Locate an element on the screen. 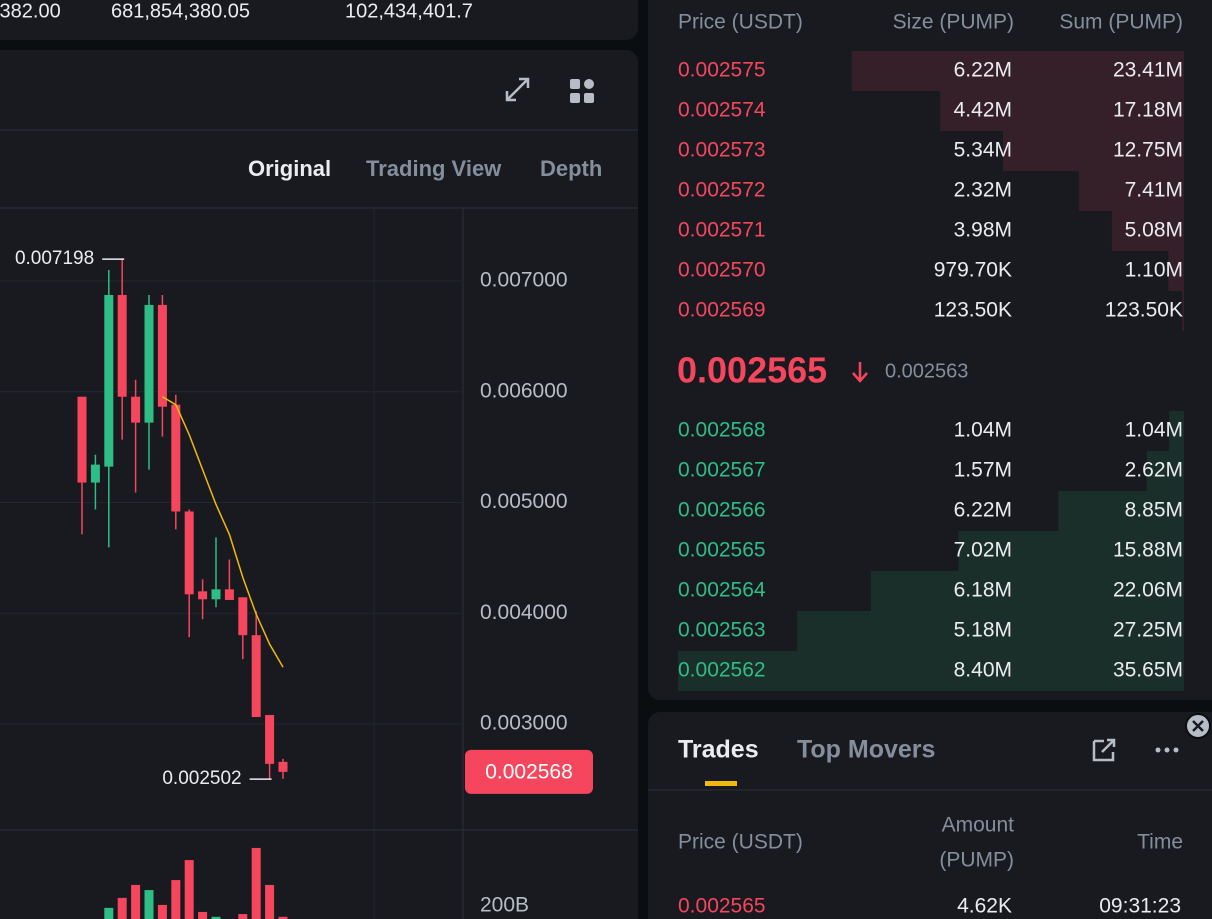 The image size is (1212, 919). order-size: 1.04M is located at coordinates (983, 430).